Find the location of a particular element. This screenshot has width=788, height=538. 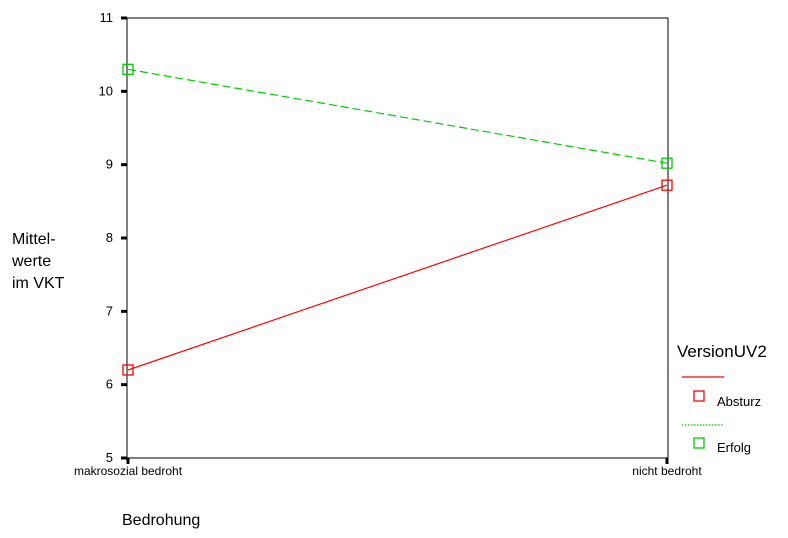

y-axis-label-line-1: Mittel- is located at coordinates (34, 239).